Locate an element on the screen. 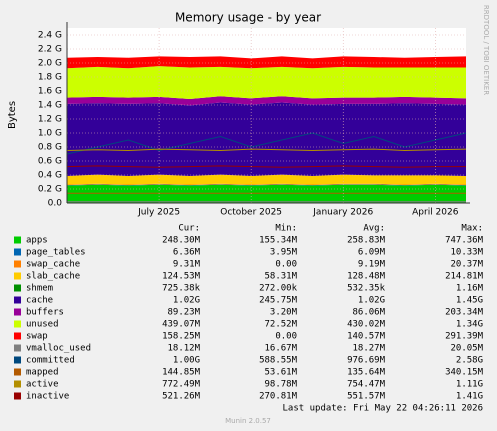  legend-stat: 1.16M is located at coordinates (470, 289).